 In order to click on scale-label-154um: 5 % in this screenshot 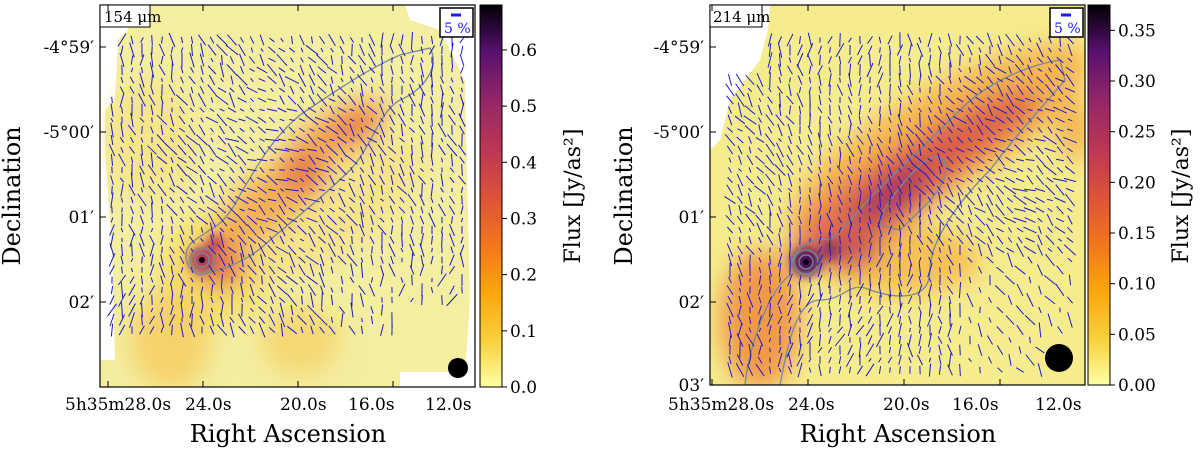, I will do `click(457, 29)`.